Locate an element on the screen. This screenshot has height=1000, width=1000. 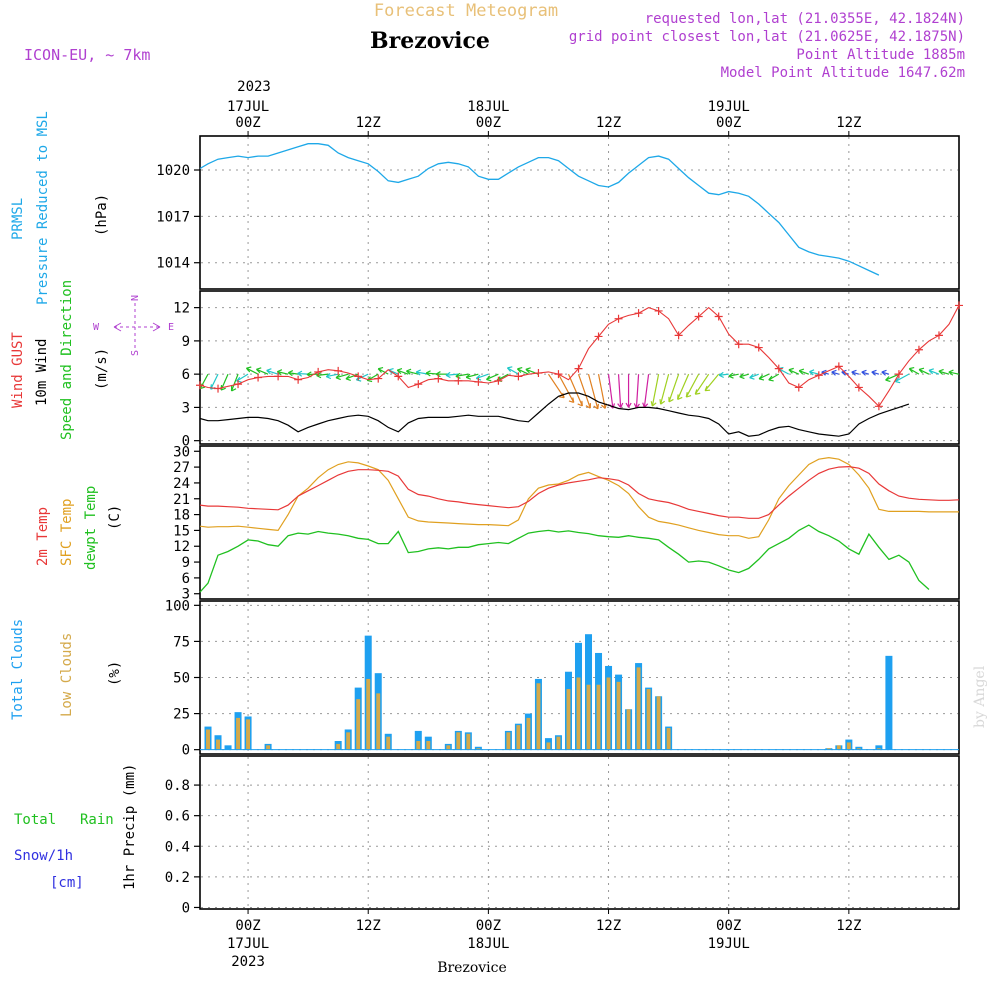
top-year-label: 2023 is located at coordinates (254, 87).